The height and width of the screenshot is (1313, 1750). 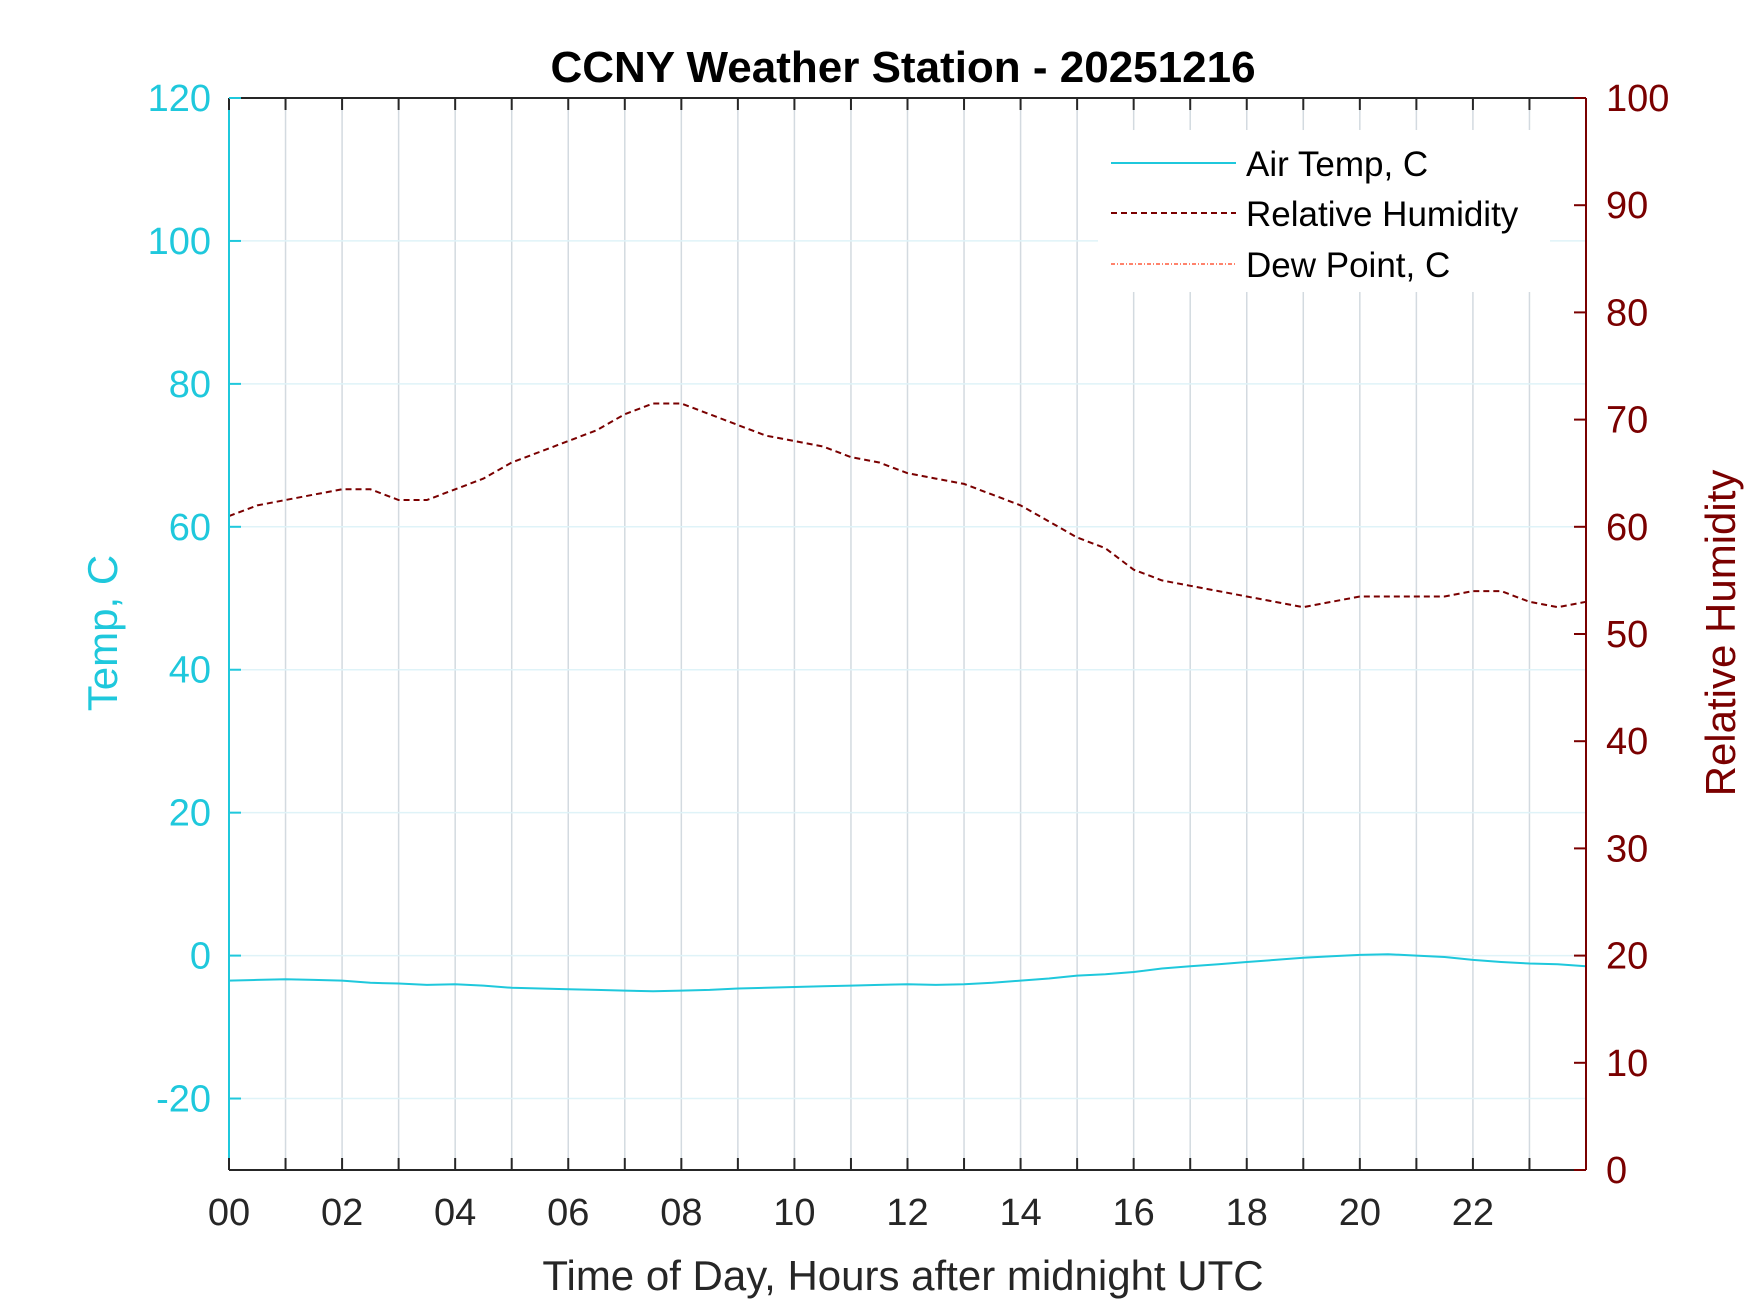 What do you see at coordinates (907, 1213) in the screenshot?
I see `x-tick-label: 12` at bounding box center [907, 1213].